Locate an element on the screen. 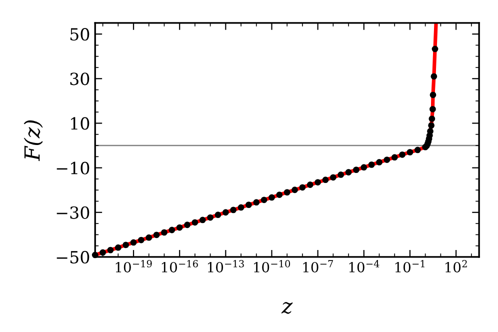  y-tick-label: −30 is located at coordinates (73, 212).